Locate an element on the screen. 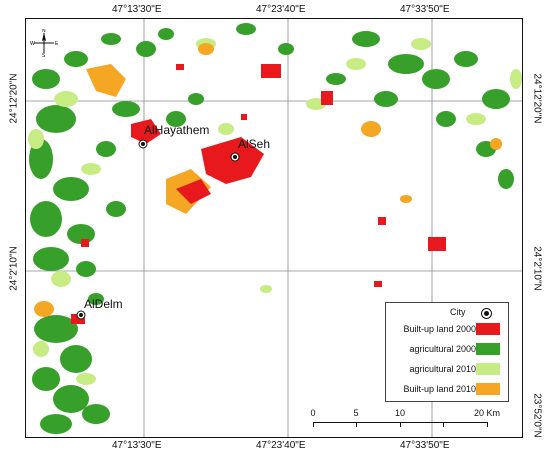 Image resolution: width=550 pixels, height=459 pixels. svg-text: E is located at coordinates (56, 44).